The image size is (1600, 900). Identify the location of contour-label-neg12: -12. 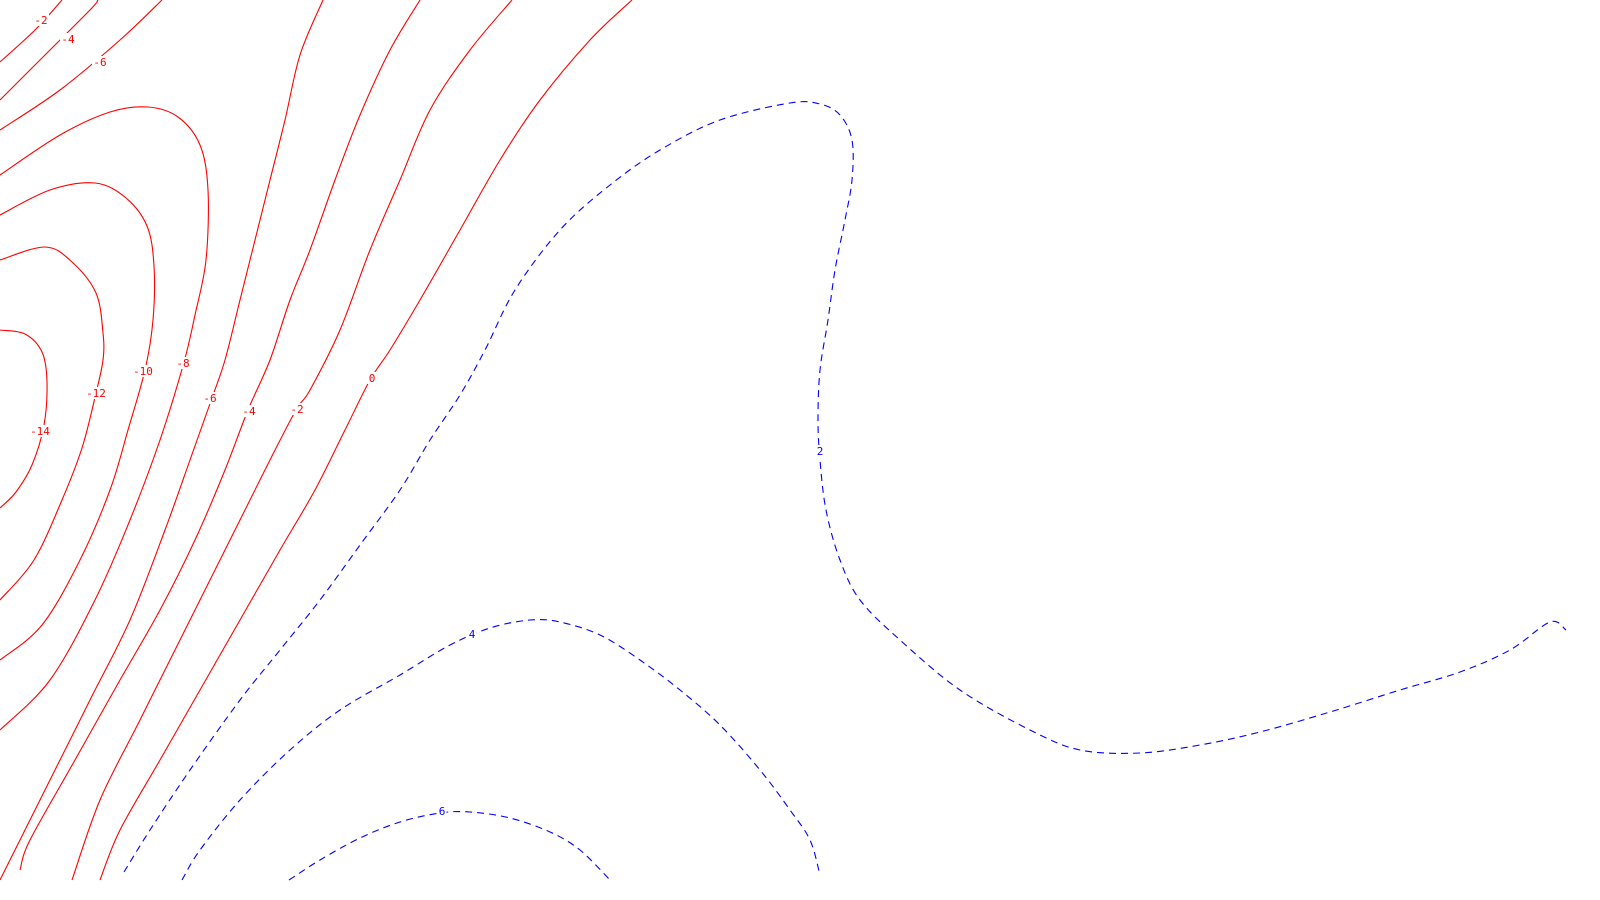
(96, 393).